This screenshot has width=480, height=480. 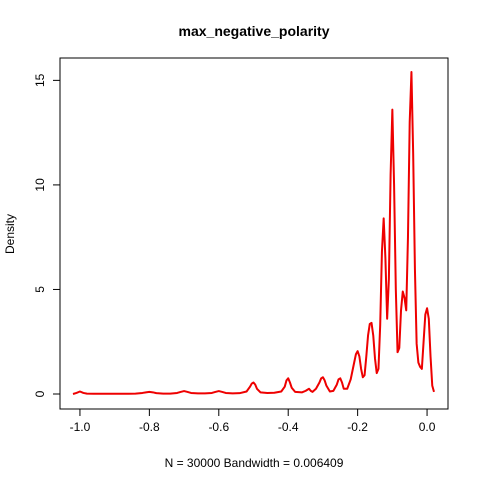 I want to click on chart-title: max_negative_polarity, so click(x=254, y=31).